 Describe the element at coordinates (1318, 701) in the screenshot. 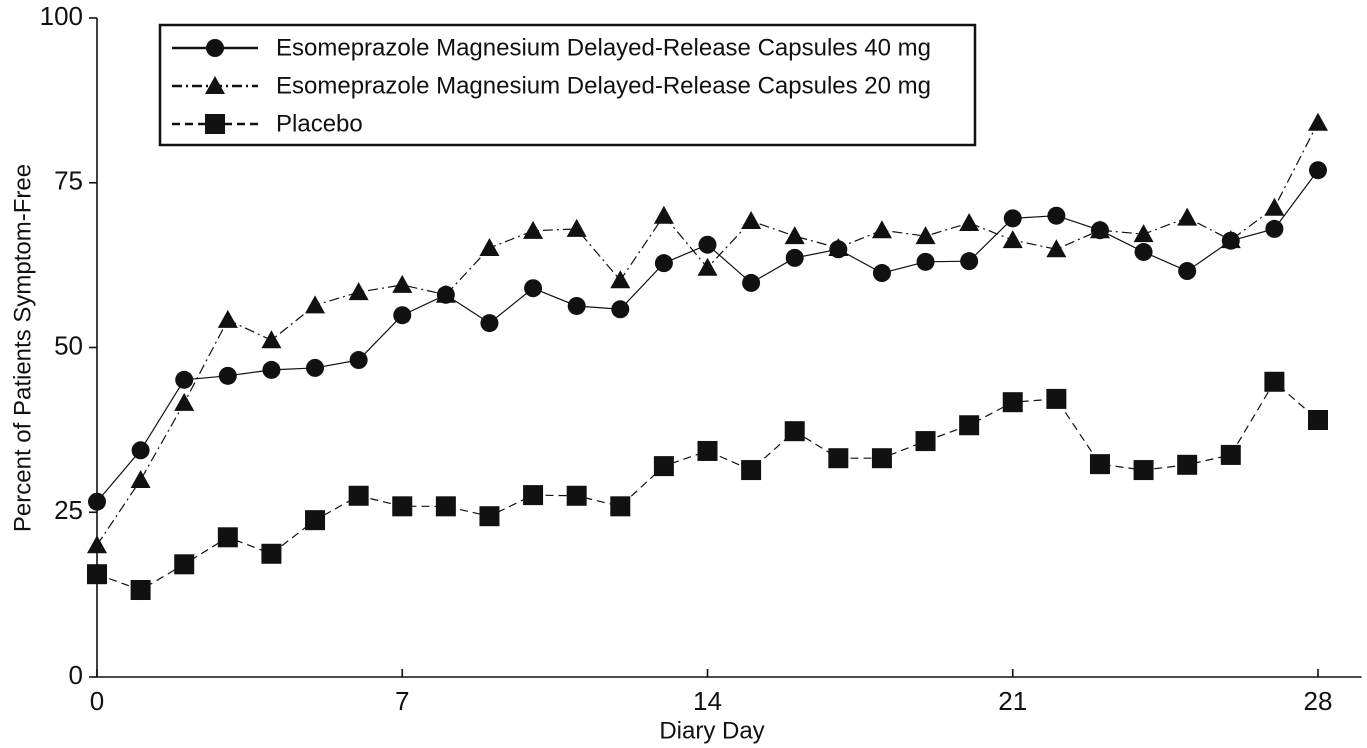

I see `x-tick-label: 28` at that location.